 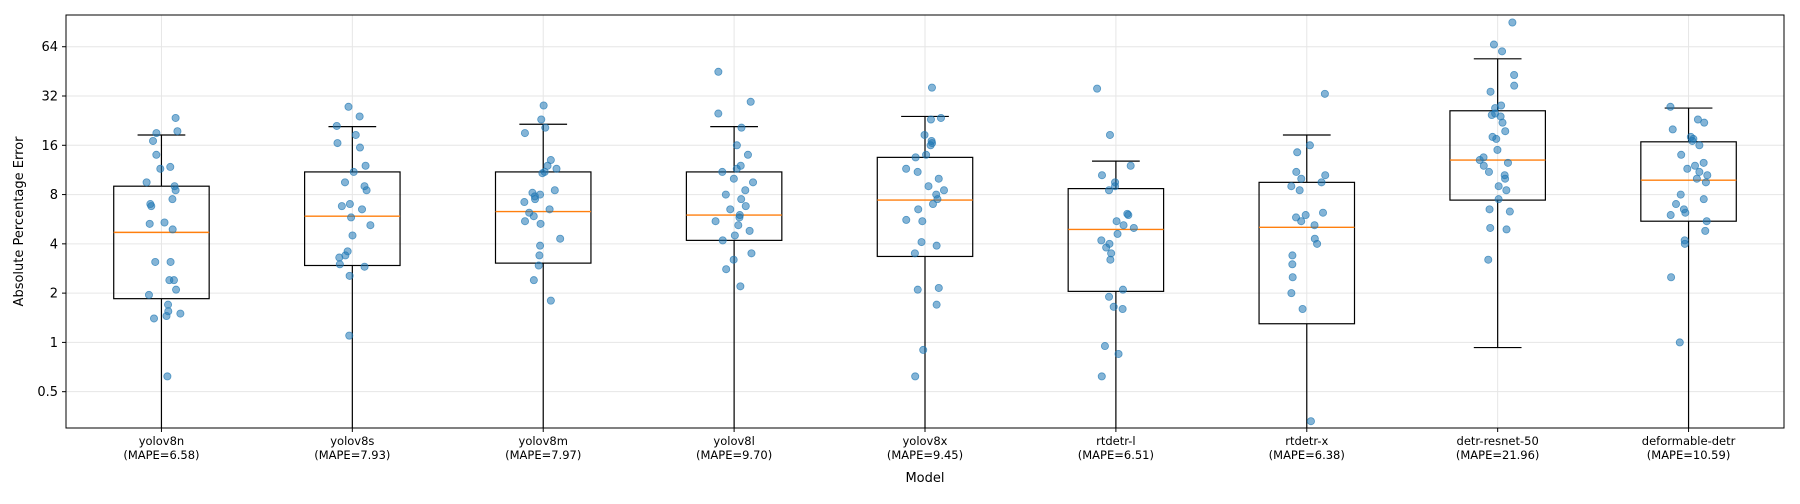 I want to click on x-tick-label-mape: (MAPE=10.59), so click(x=1689, y=455).